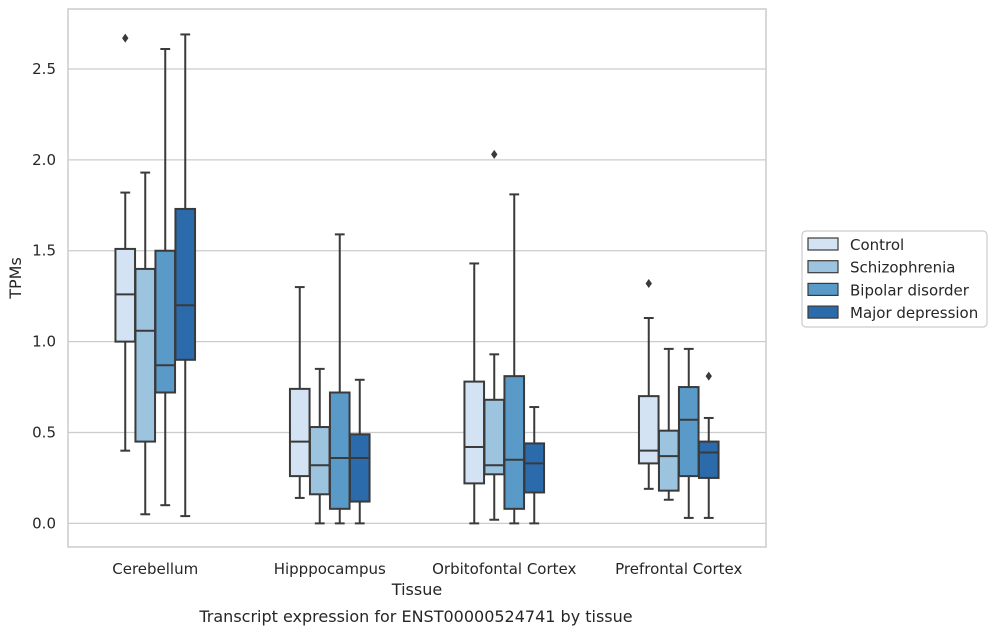 The height and width of the screenshot is (634, 997). Describe the element at coordinates (155, 569) in the screenshot. I see `x-tick-label: Cerebellum` at that location.